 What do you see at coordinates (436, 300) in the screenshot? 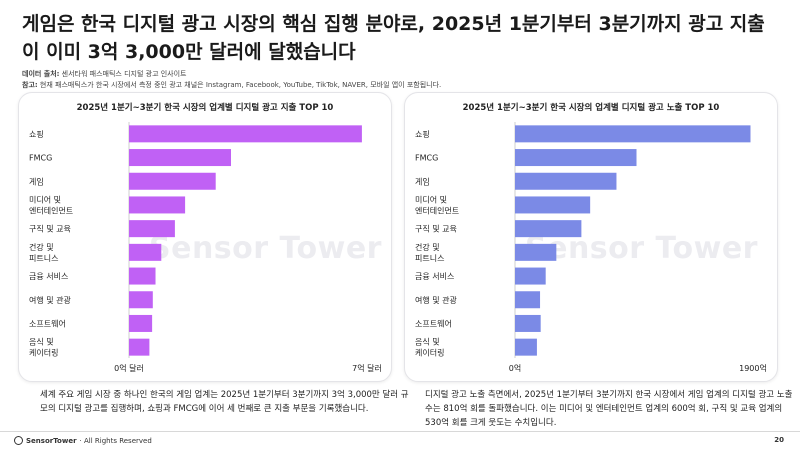
I see `impressions-category-label: 여행 및 관광` at bounding box center [436, 300].